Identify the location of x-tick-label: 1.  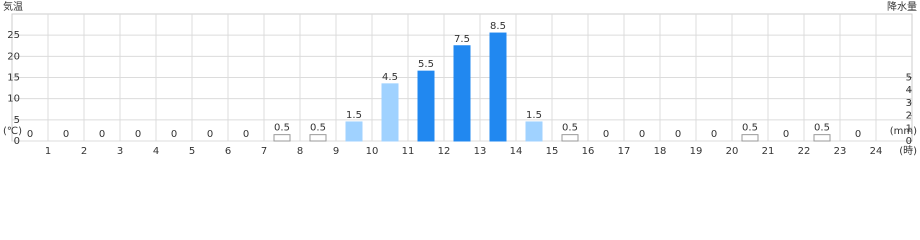
(48, 151).